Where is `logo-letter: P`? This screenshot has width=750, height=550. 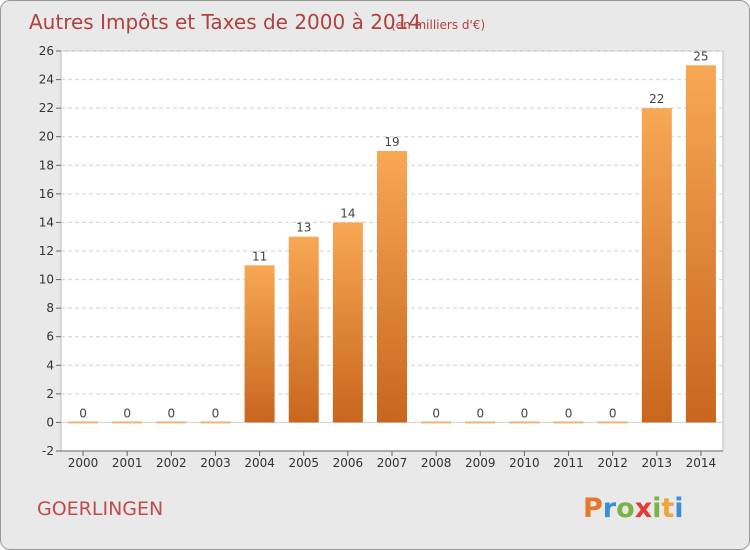
logo-letter: P is located at coordinates (593, 508).